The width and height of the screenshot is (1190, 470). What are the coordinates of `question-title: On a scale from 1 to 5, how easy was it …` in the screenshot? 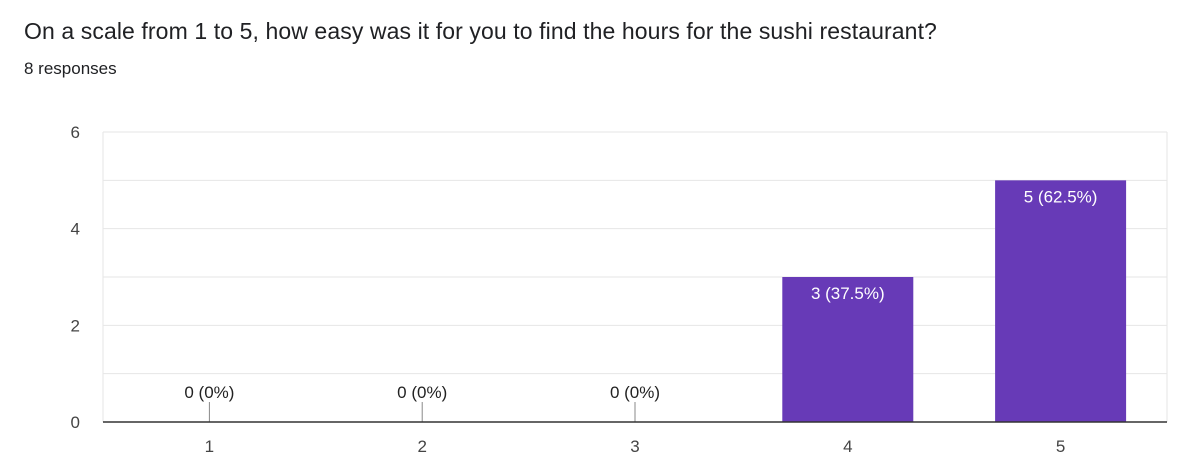 It's located at (480, 31).